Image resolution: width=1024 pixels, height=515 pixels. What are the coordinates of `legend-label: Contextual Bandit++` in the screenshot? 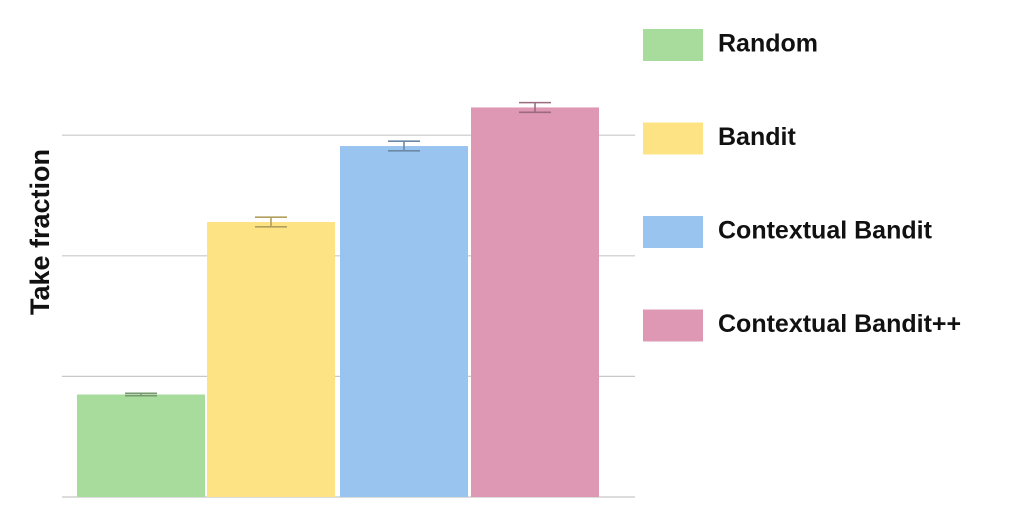 It's located at (839, 324).